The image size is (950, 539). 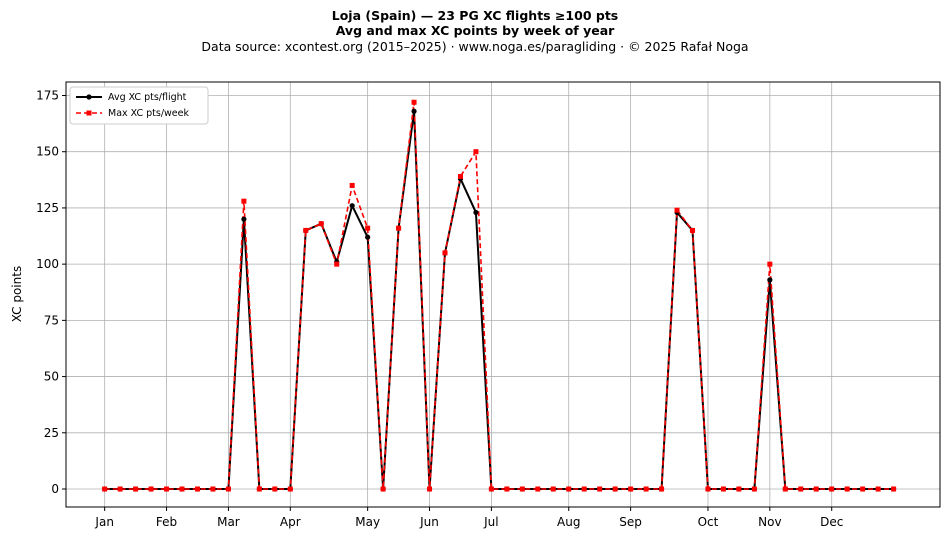 I want to click on y-tick-label: 125, so click(x=47, y=208).